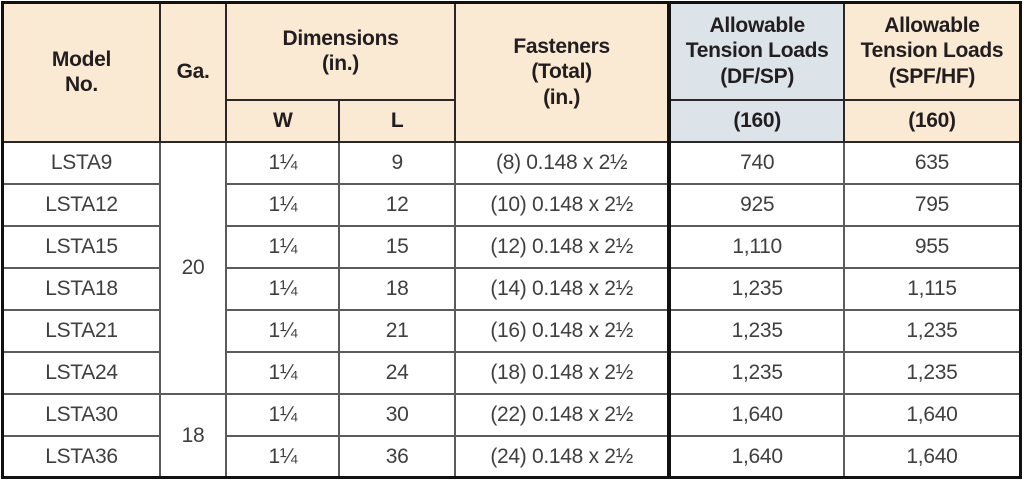 Image resolution: width=1024 pixels, height=480 pixels. What do you see at coordinates (932, 162) in the screenshot?
I see `spf-hf-load-cell: 635` at bounding box center [932, 162].